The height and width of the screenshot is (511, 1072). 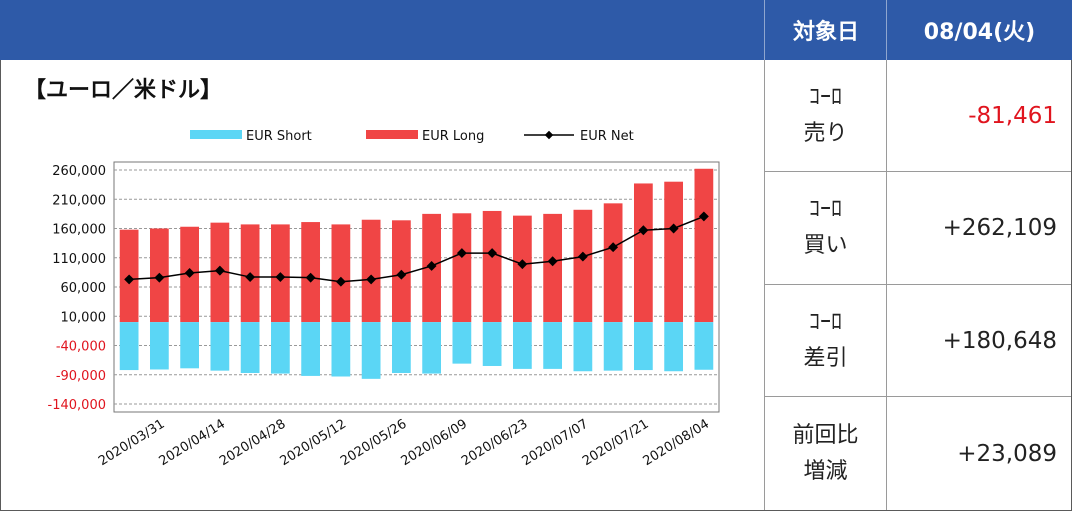 What do you see at coordinates (825, 471) in the screenshot?
I see `row-label-line2: 増減` at bounding box center [825, 471].